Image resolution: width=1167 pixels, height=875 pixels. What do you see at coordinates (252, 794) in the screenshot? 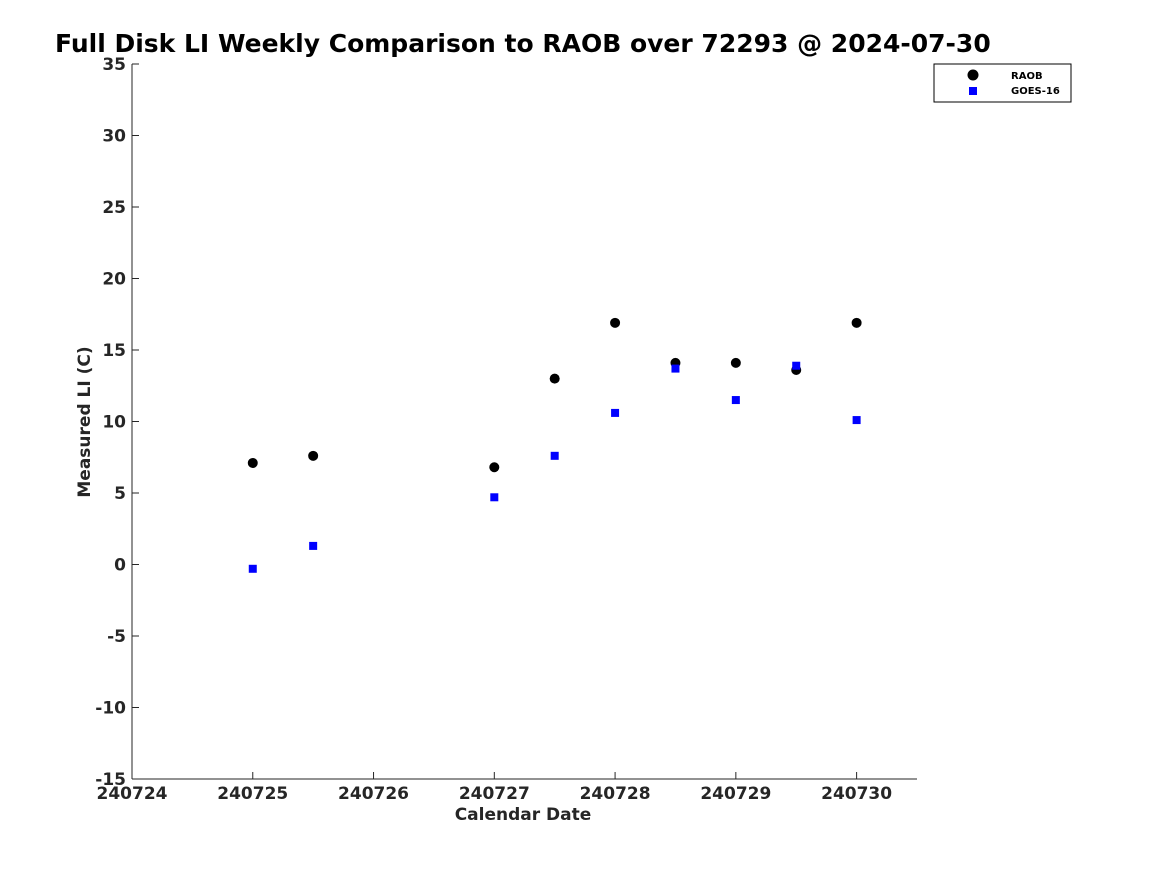
I see `x-tick-label: 240725` at bounding box center [252, 794].